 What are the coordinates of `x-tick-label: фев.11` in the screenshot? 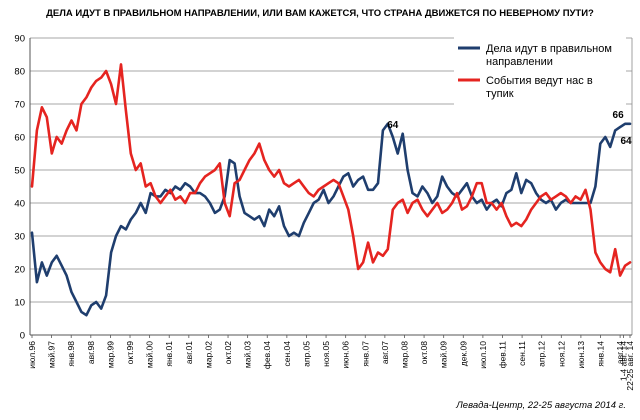 It's located at (502, 355).